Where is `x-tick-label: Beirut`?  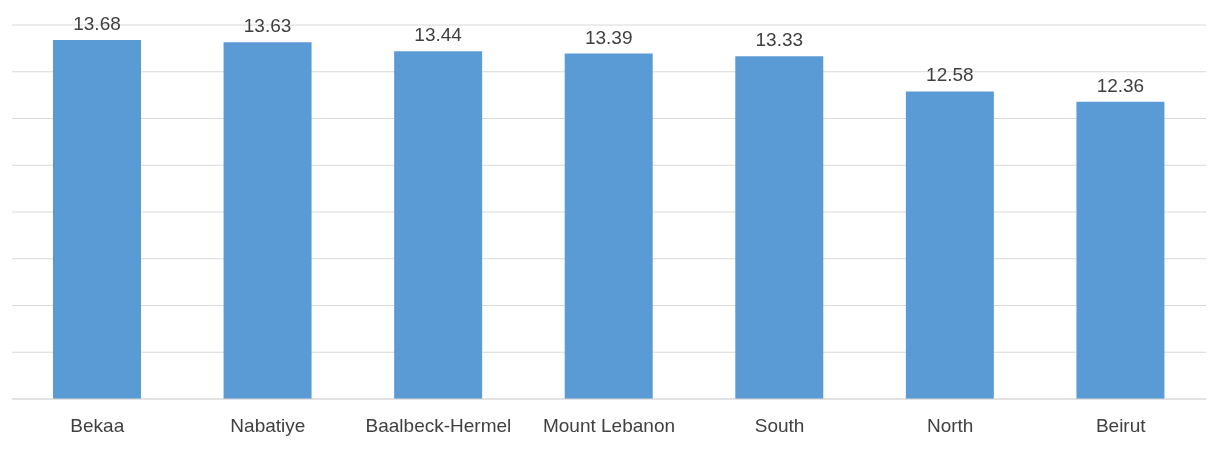 x-tick-label: Beirut is located at coordinates (1121, 426).